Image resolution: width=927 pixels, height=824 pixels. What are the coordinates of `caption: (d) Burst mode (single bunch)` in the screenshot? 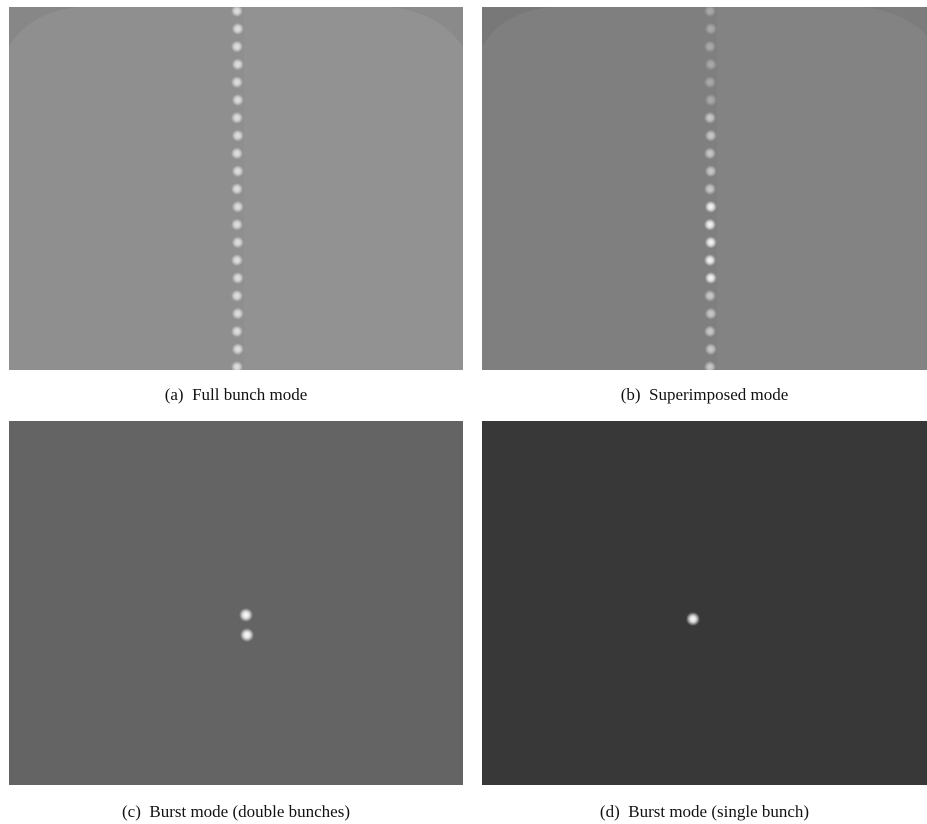 It's located at (704, 811).